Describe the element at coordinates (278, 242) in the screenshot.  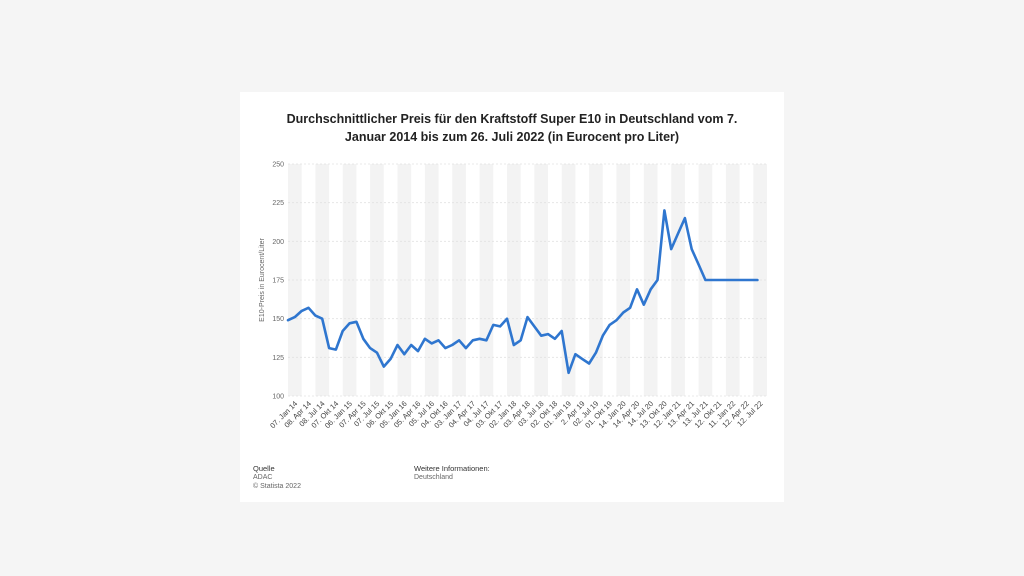
I see `y-tick-label: 200` at that location.